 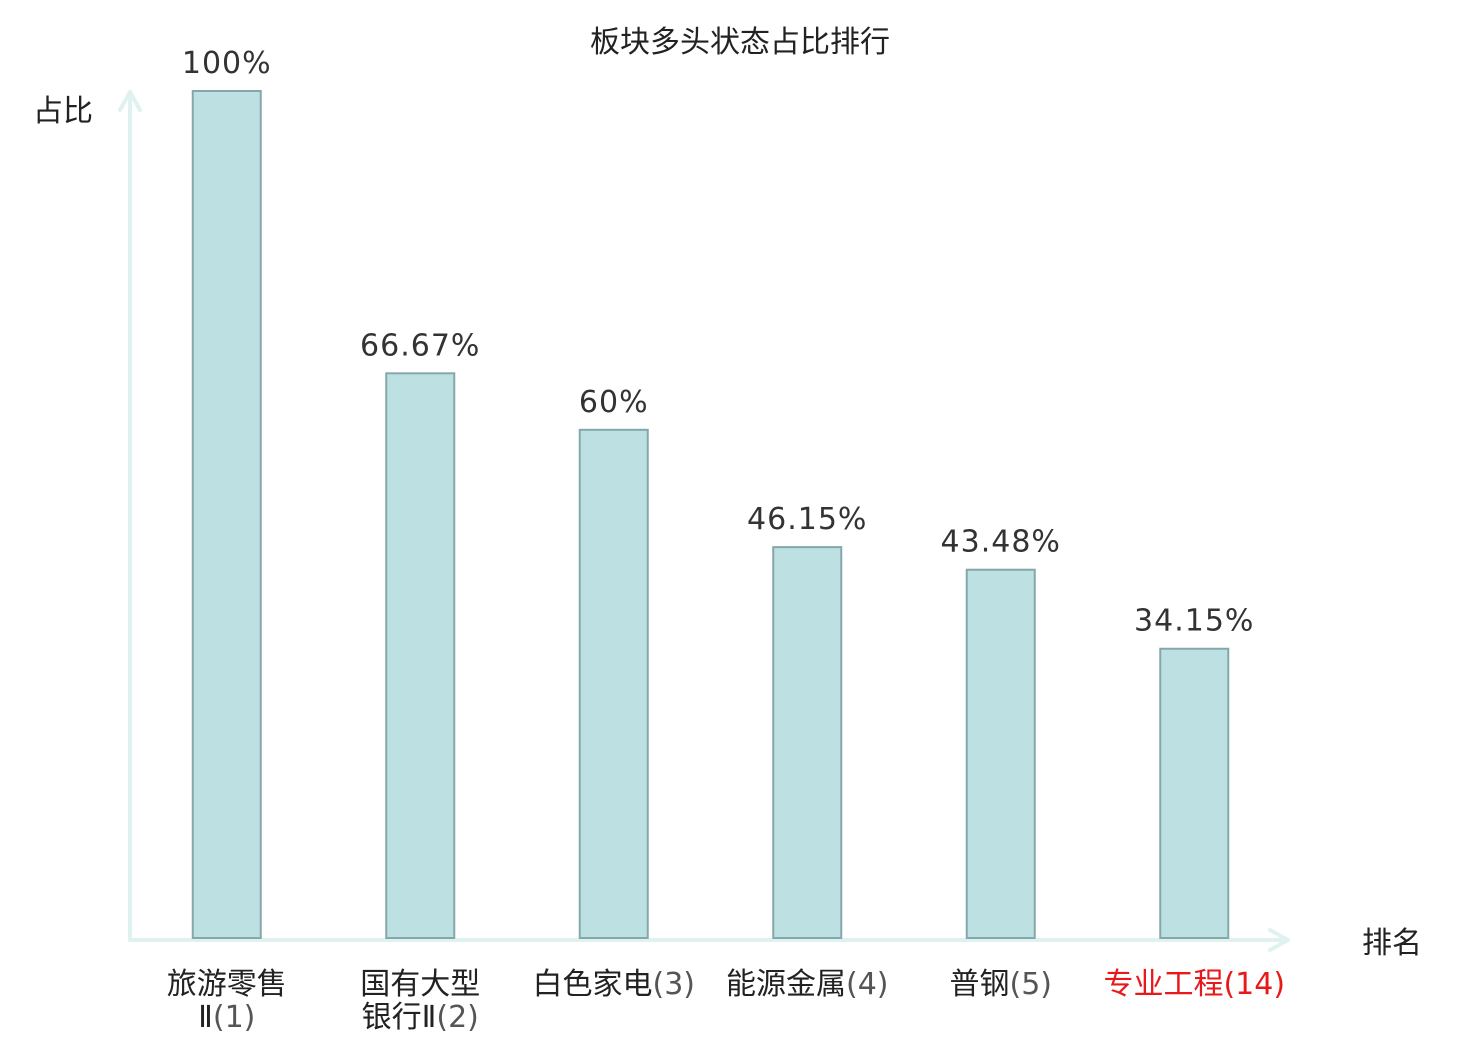 I want to click on y-axis-arrowhead, so click(x=130, y=101).